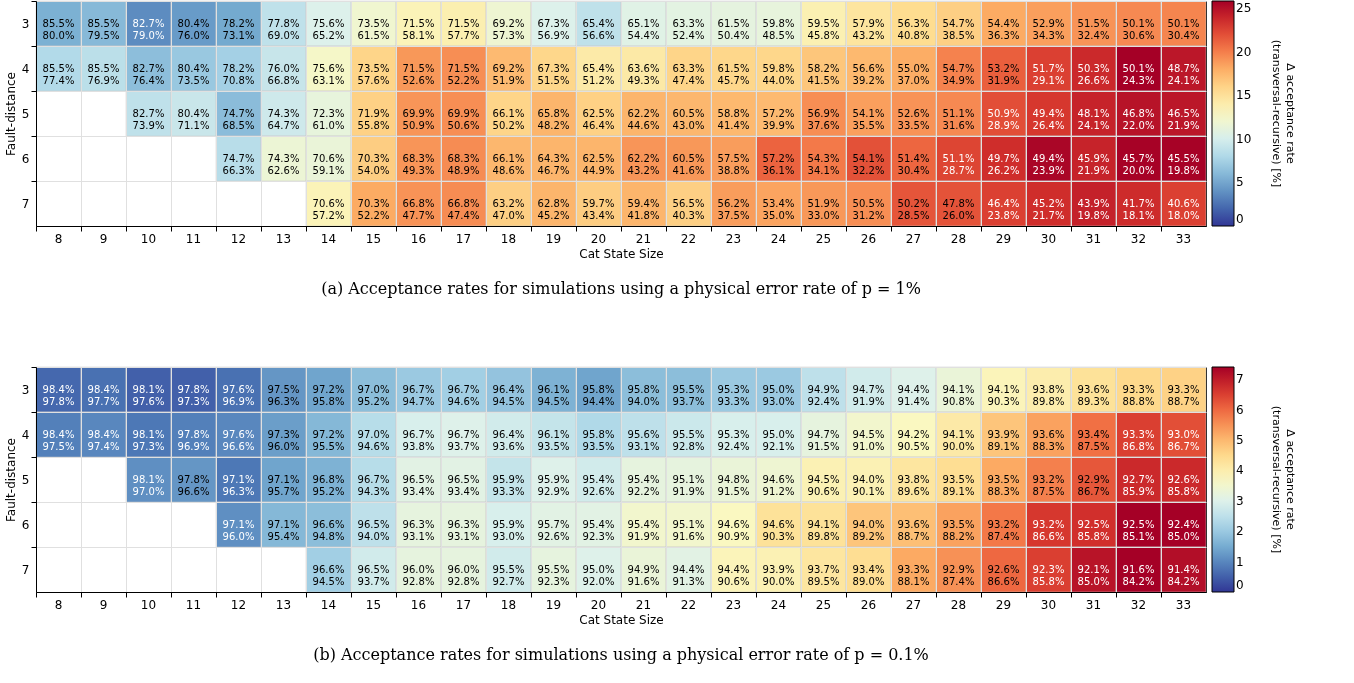 This screenshot has height=683, width=1354. Describe the element at coordinates (1048, 575) in the screenshot. I see `data-label: 92.3% 85.8%` at that location.